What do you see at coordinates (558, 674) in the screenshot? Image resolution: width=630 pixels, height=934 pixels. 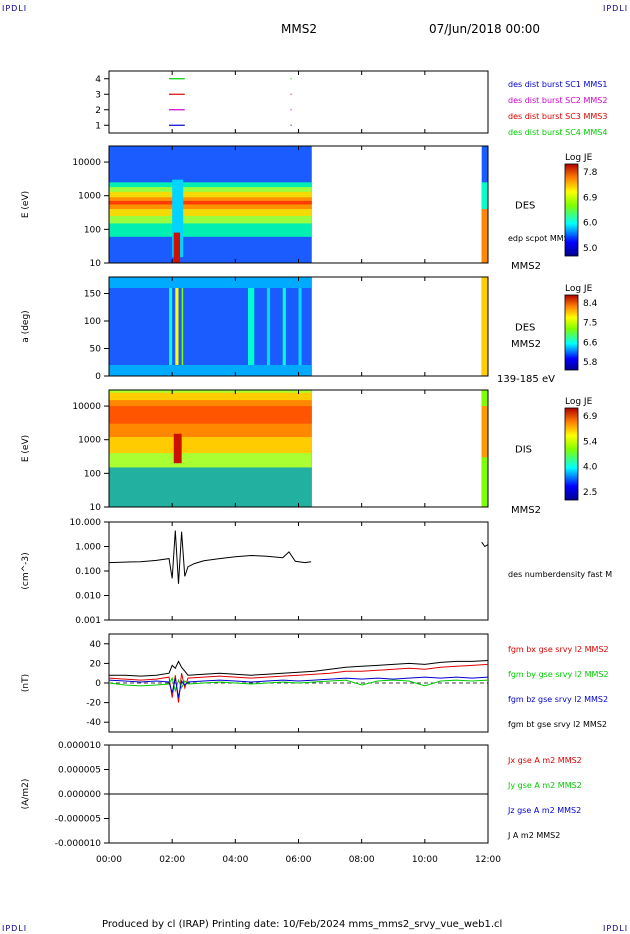 I see `legend-entry-p5: fgm by gse srvy l2 MMS2` at bounding box center [558, 674].